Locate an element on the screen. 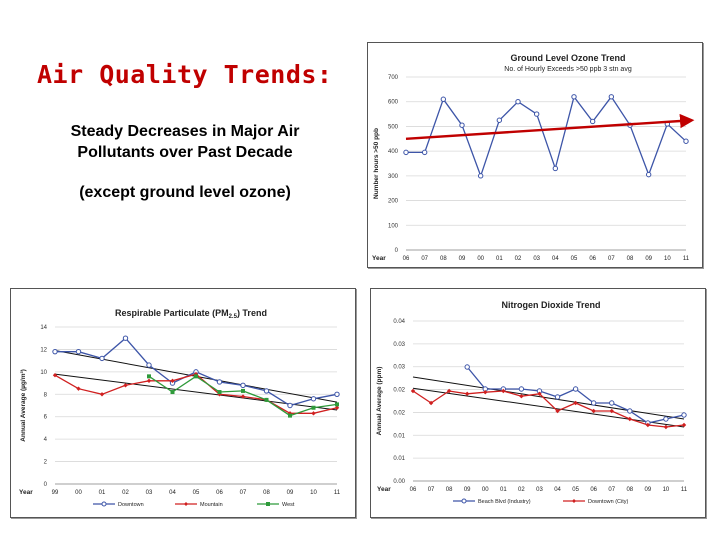 The height and width of the screenshot is (540, 720). chart-title-main: Respirable Particulate (PM is located at coordinates (172, 313).